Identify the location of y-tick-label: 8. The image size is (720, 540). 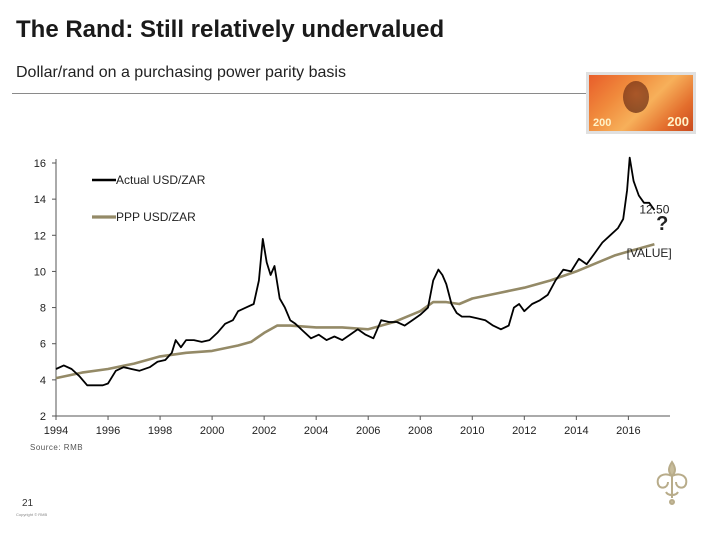
(43, 309).